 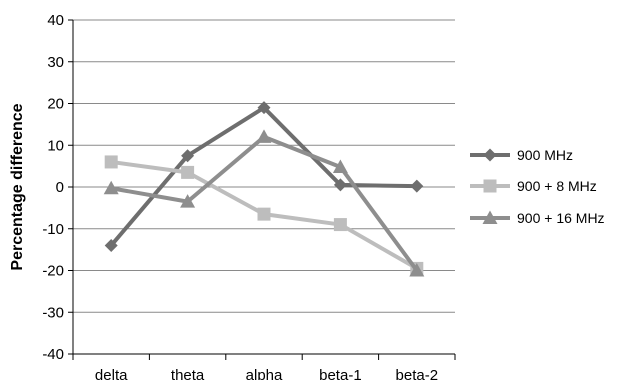 I want to click on y-tick-label: 0, so click(x=60, y=187).